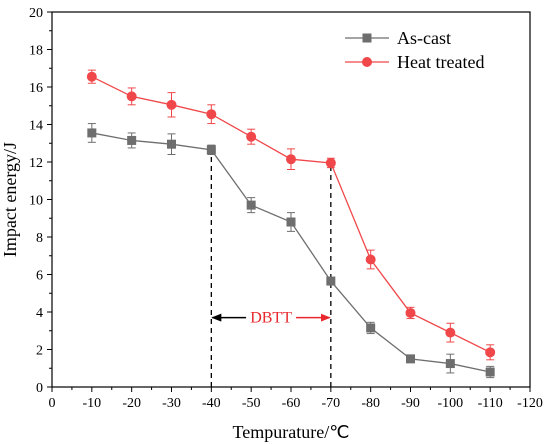  Describe the element at coordinates (291, 432) in the screenshot. I see `x-axis-title: Tempurature/℃` at that location.